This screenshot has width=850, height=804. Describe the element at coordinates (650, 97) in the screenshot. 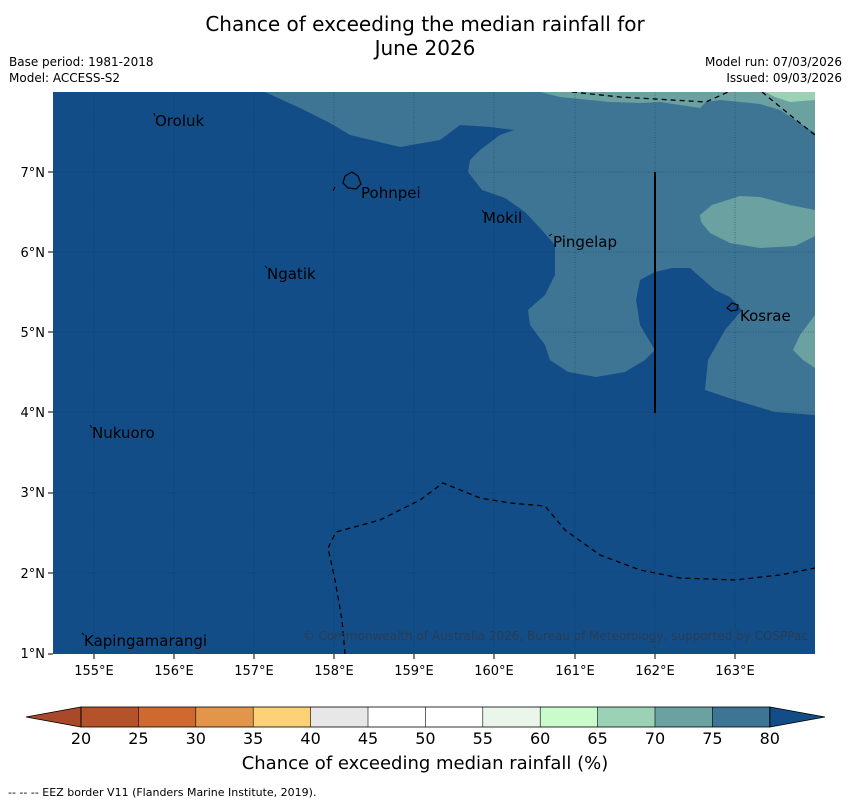

I see `eez-border-north` at that location.